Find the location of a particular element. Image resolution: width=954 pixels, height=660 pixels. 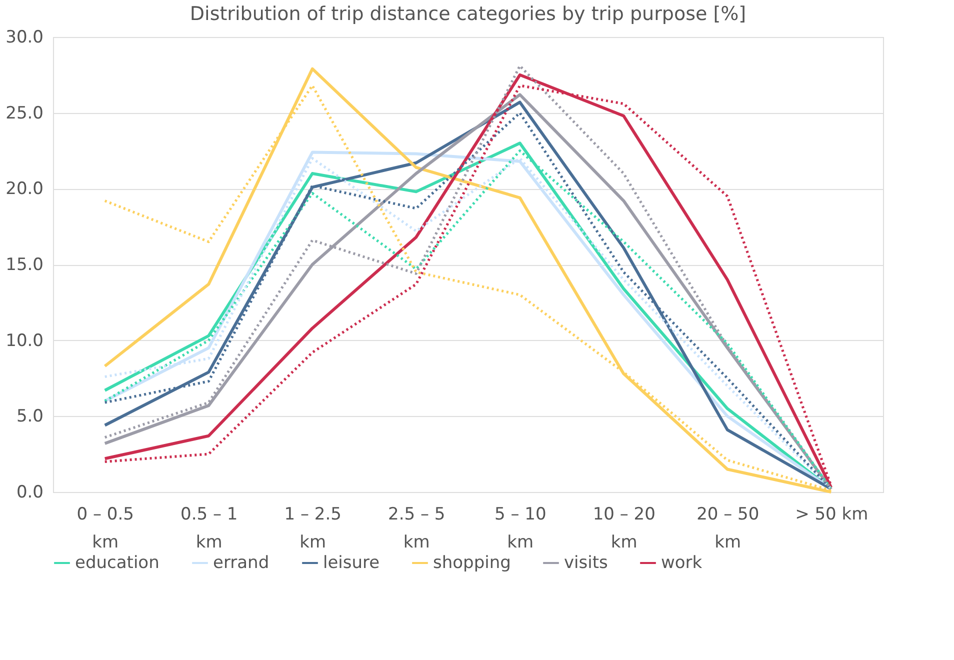

x-tick-label: 10 – 20 km is located at coordinates (624, 528).